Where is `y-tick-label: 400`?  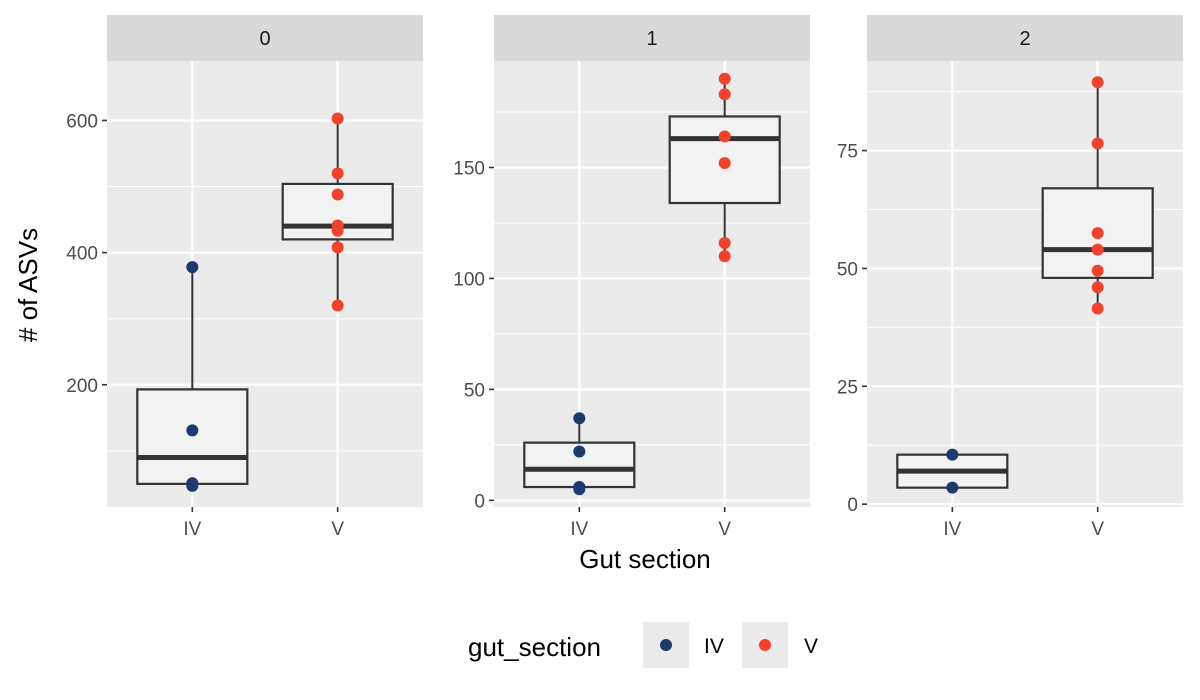 y-tick-label: 400 is located at coordinates (82, 254).